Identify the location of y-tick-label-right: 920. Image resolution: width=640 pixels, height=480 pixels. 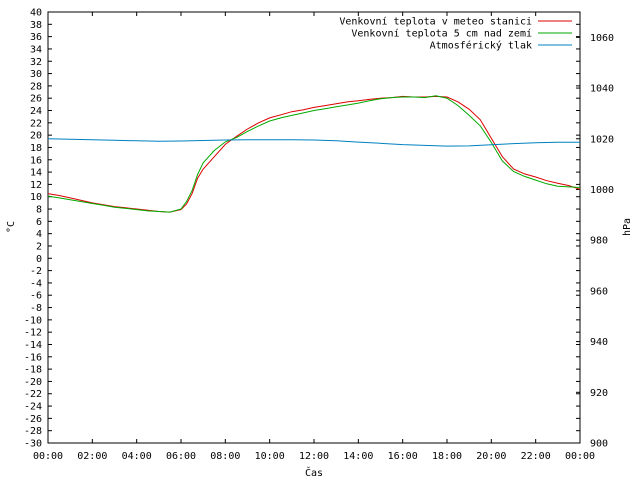
(599, 393).